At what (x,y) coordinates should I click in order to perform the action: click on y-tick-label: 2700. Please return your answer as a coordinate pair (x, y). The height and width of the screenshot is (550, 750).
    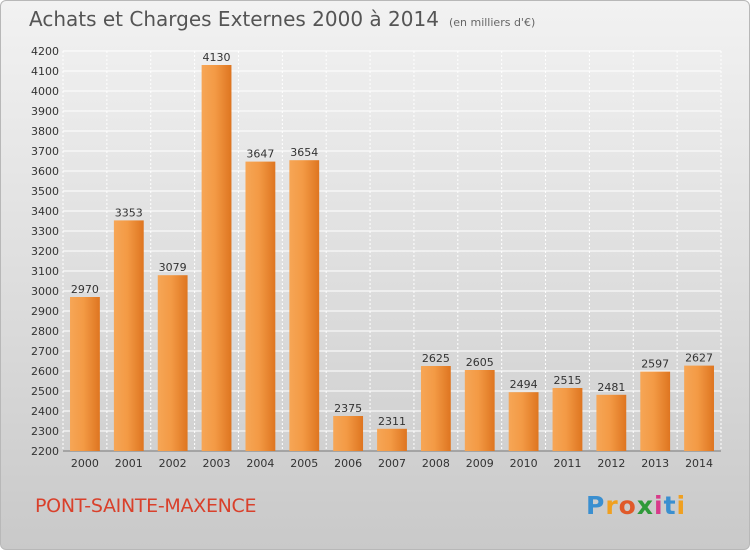
    Looking at the image, I should click on (45, 351).